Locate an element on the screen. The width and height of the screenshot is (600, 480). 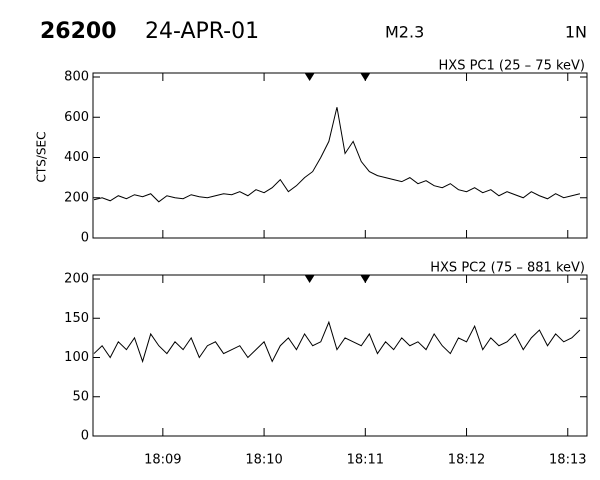
panel-title: HXS PC2 (75 – 881 keV) is located at coordinates (507, 268).